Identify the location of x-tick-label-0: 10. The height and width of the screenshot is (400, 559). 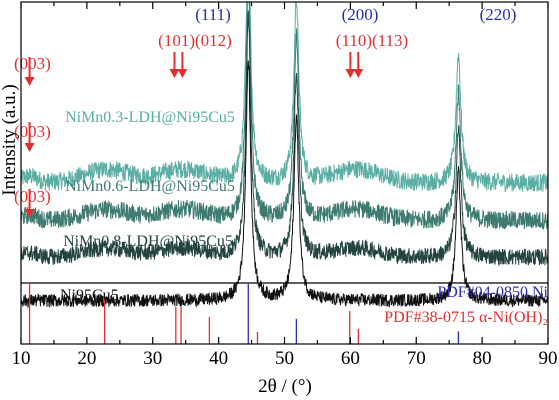
(21, 358).